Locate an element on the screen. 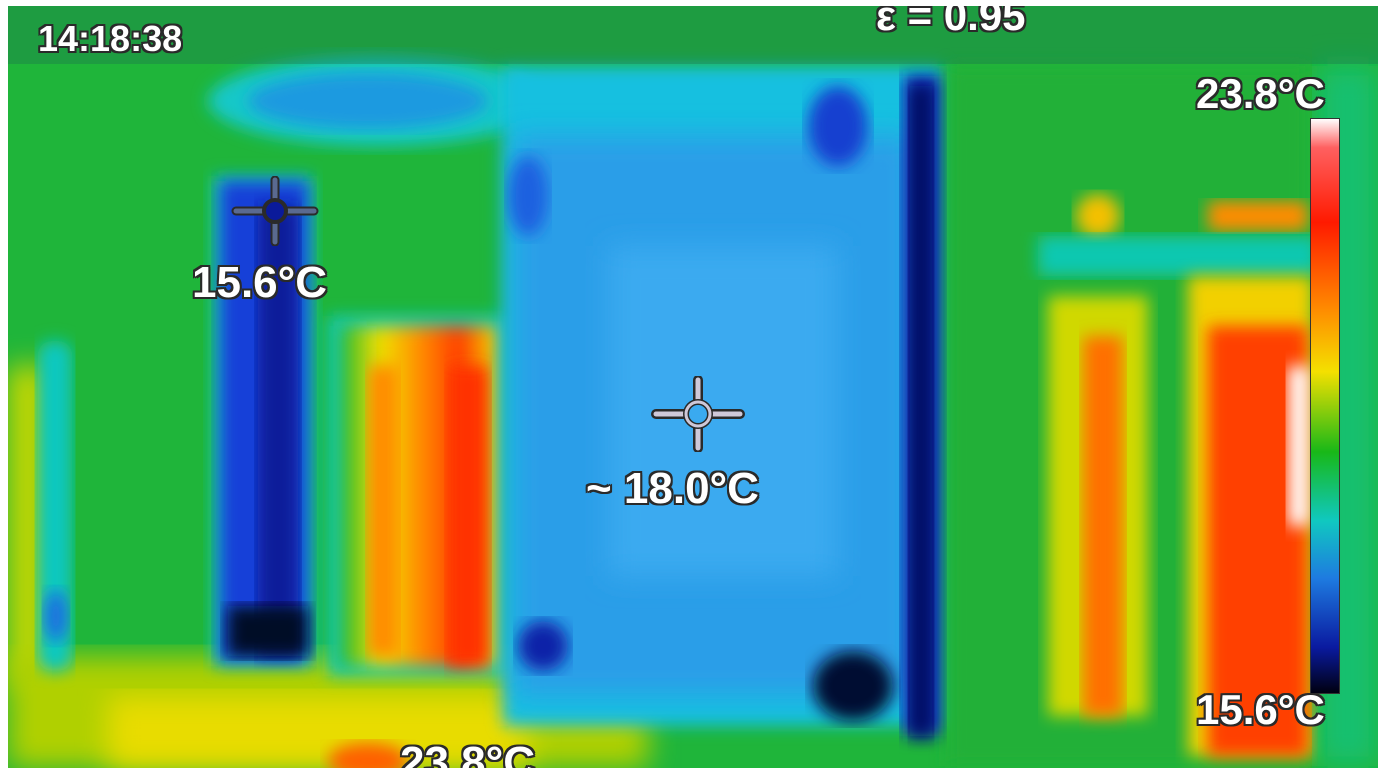  color-scale-bar is located at coordinates (1325, 406).